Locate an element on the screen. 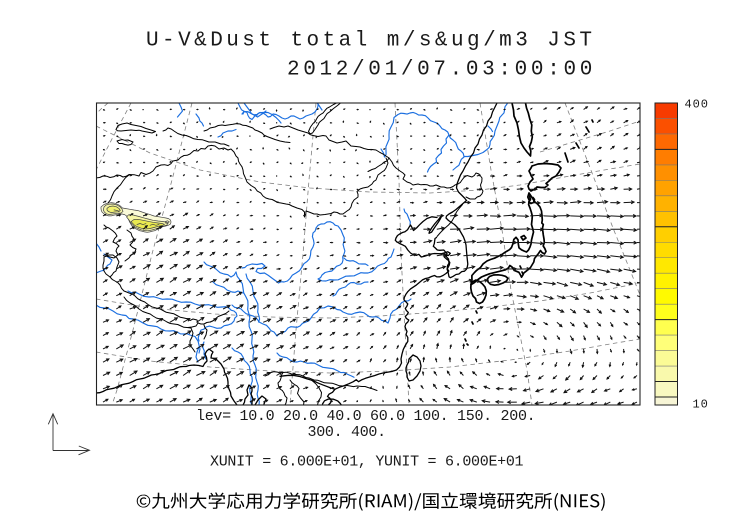  svg-text:XUNIT = 6.000E+01, YUNIT =: XUNIT = 6.000E+01, YUNIT = 6.000E+01 is located at coordinates (367, 462).